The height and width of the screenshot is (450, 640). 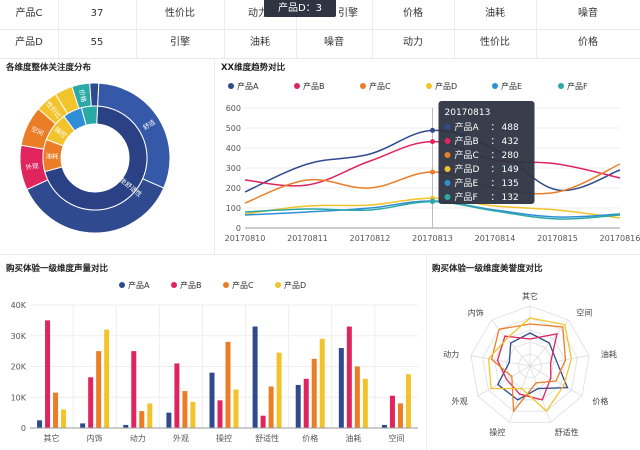 What do you see at coordinates (89, 115) in the screenshot?
I see `donut-inner-slice` at bounding box center [89, 115].